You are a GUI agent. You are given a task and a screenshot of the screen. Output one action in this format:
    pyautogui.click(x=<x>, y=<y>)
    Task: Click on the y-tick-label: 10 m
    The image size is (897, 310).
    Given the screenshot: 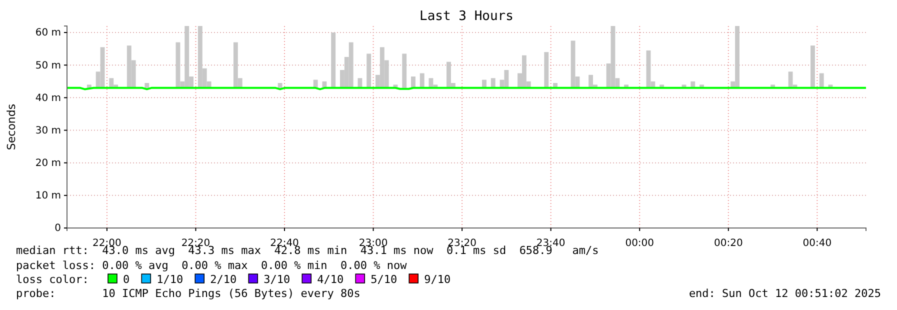 What is the action you would take?
    pyautogui.click(x=48, y=196)
    